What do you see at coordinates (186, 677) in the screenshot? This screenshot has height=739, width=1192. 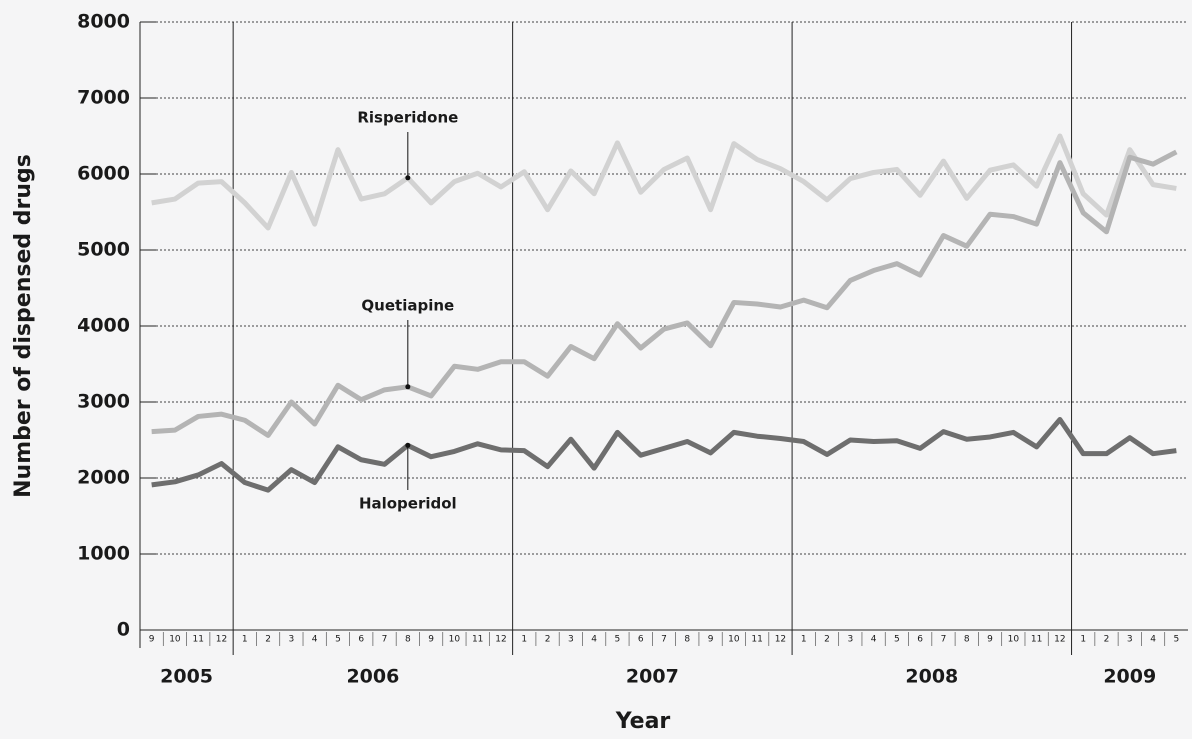 I see `year-label: 2005` at bounding box center [186, 677].